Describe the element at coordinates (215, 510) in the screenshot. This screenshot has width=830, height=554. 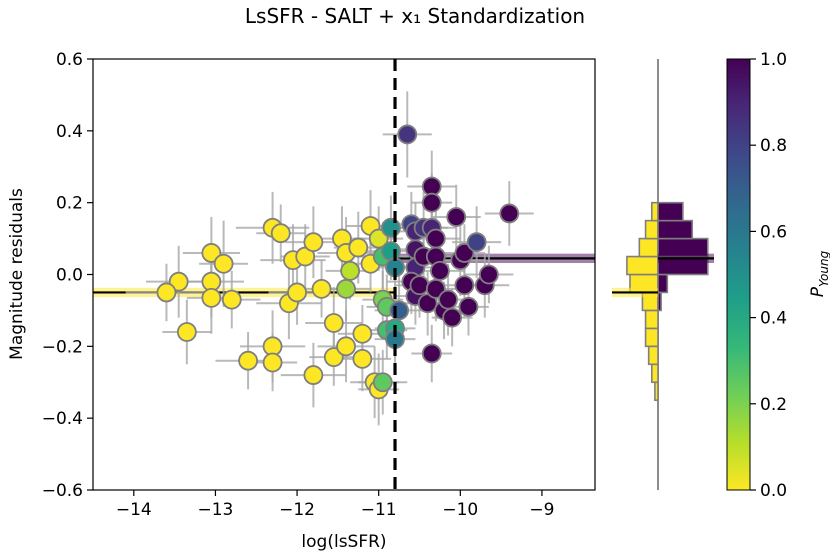
I see `x-tick-label: −13` at that location.